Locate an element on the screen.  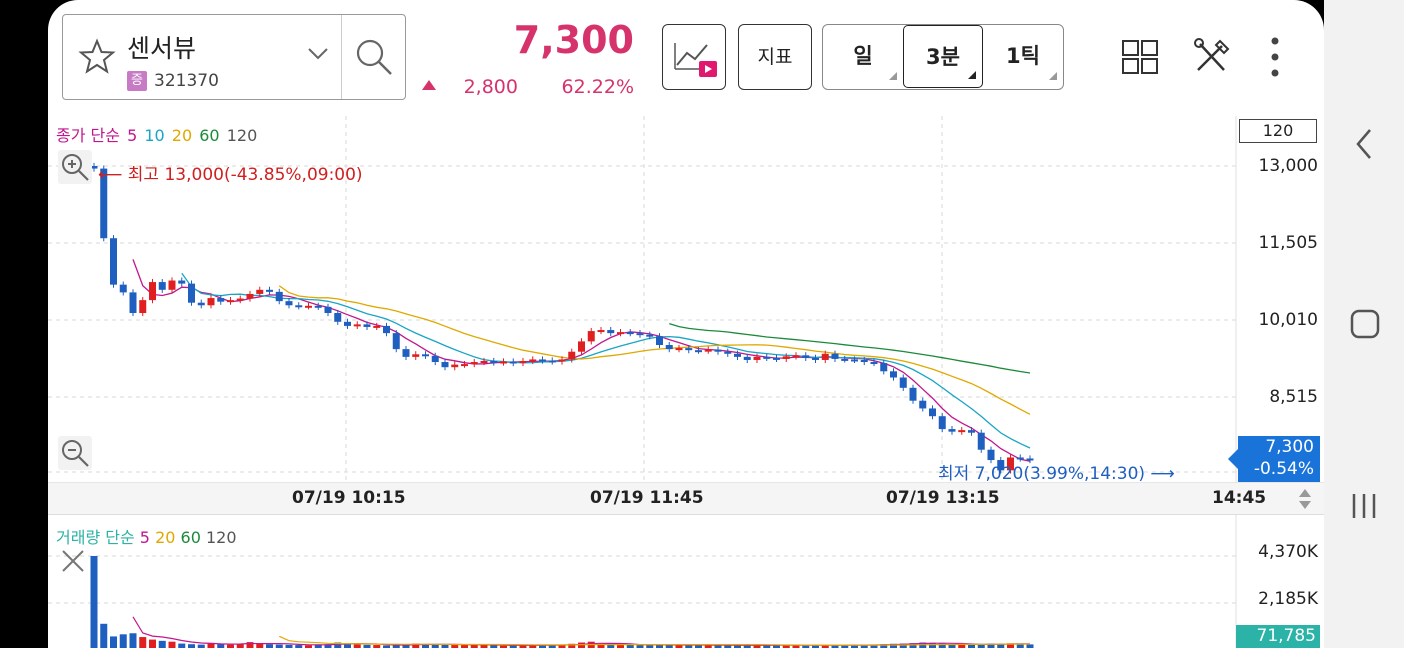
recent-apps-icon is located at coordinates (1364, 506).